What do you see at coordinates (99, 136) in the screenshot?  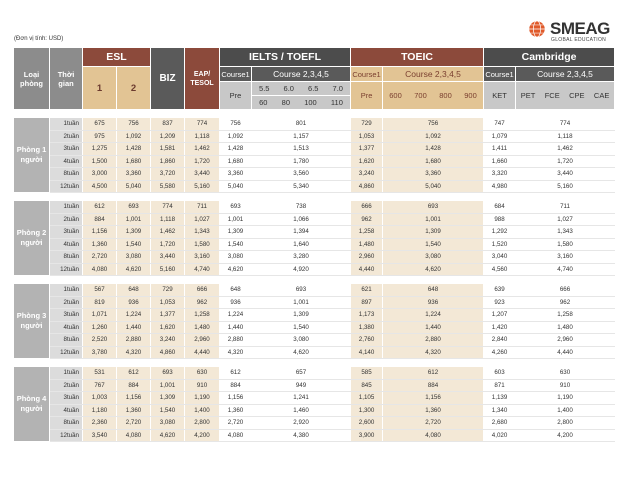 I see `price-cell: 975` at bounding box center [99, 136].